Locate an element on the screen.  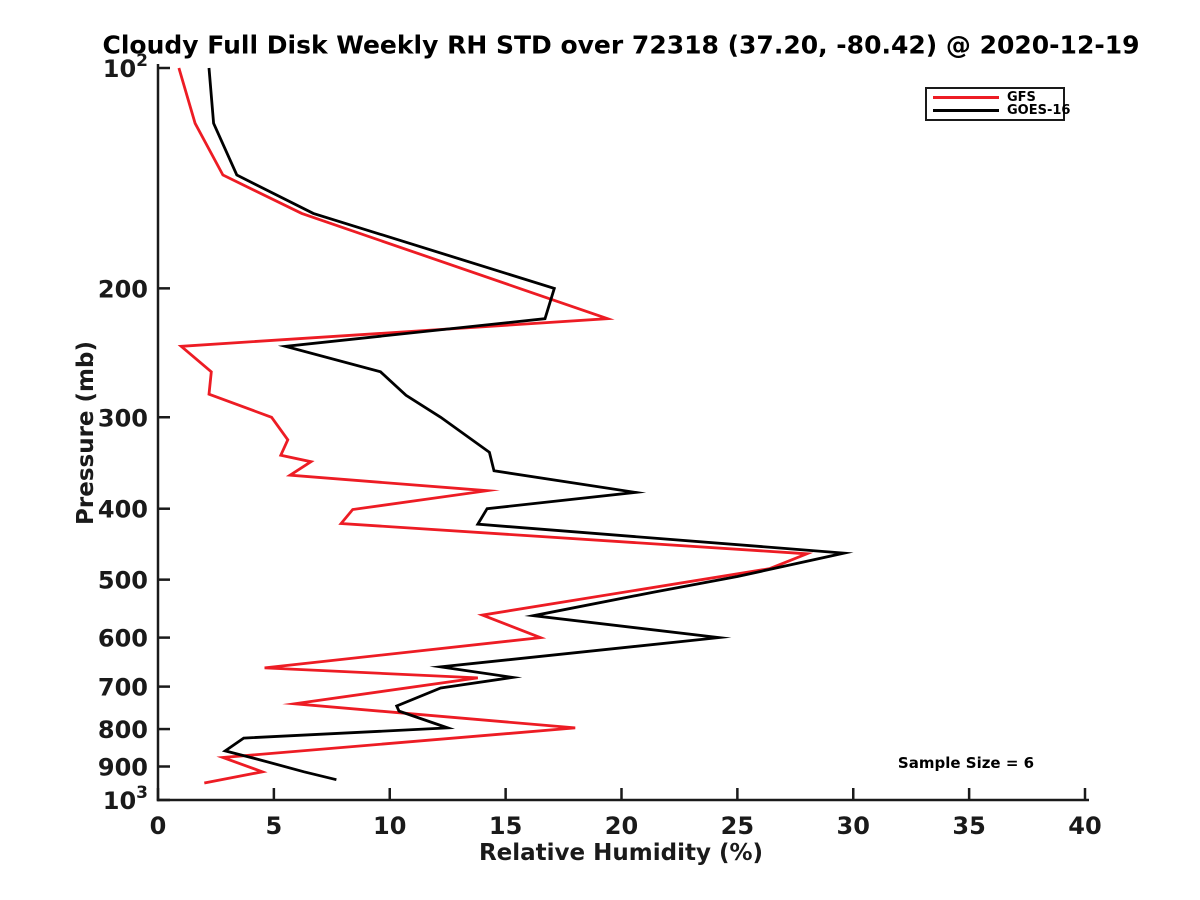
y-tick-label: 103 is located at coordinates (125, 799).